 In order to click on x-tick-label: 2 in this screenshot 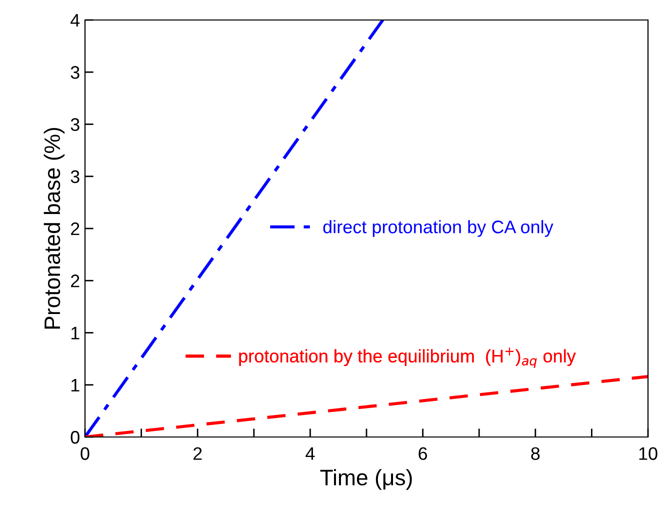, I will do `click(197, 453)`.